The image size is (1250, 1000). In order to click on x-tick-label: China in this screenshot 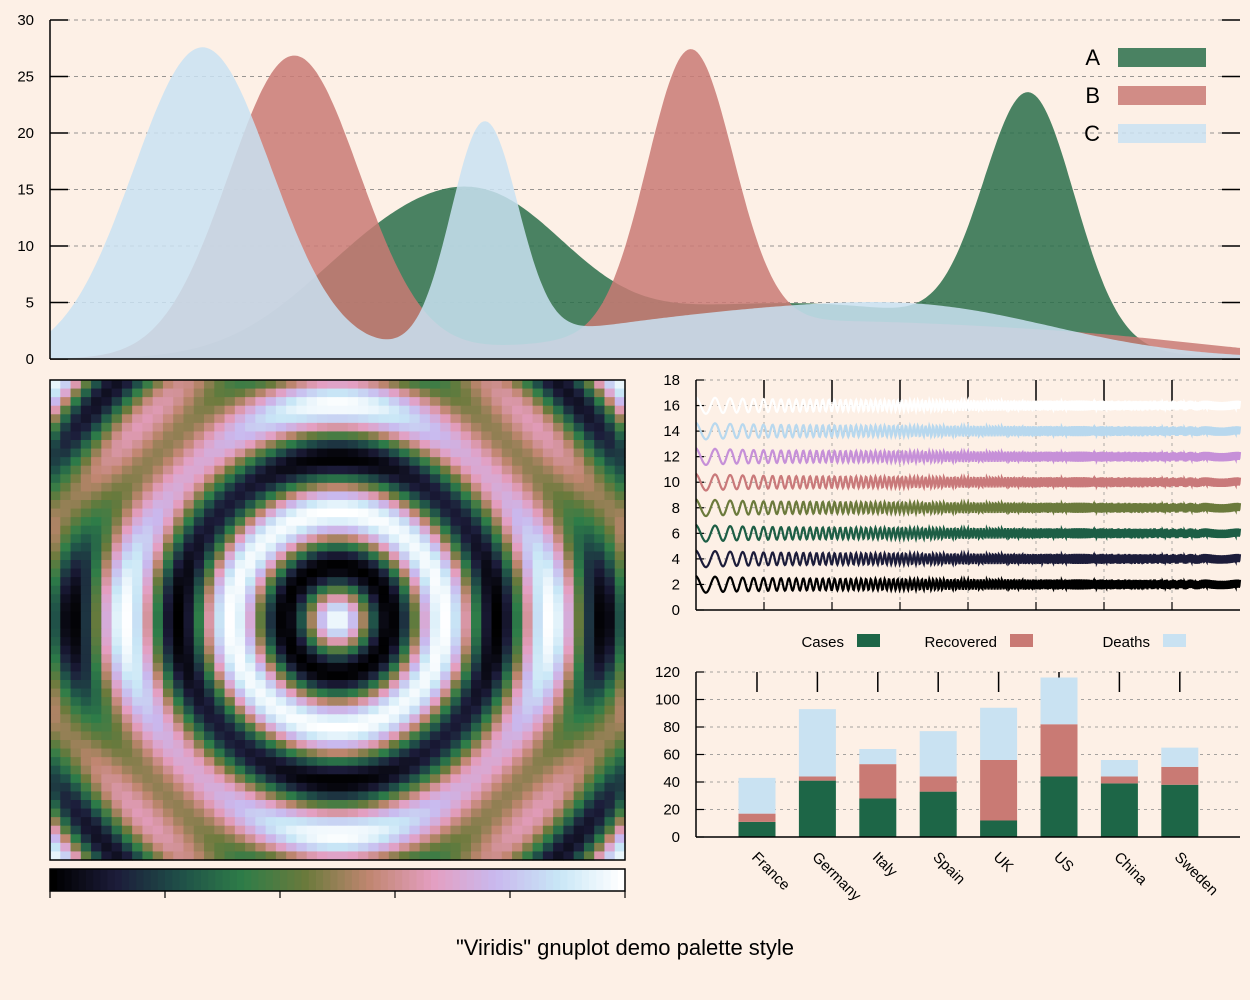, I will do `click(1131, 869)`.